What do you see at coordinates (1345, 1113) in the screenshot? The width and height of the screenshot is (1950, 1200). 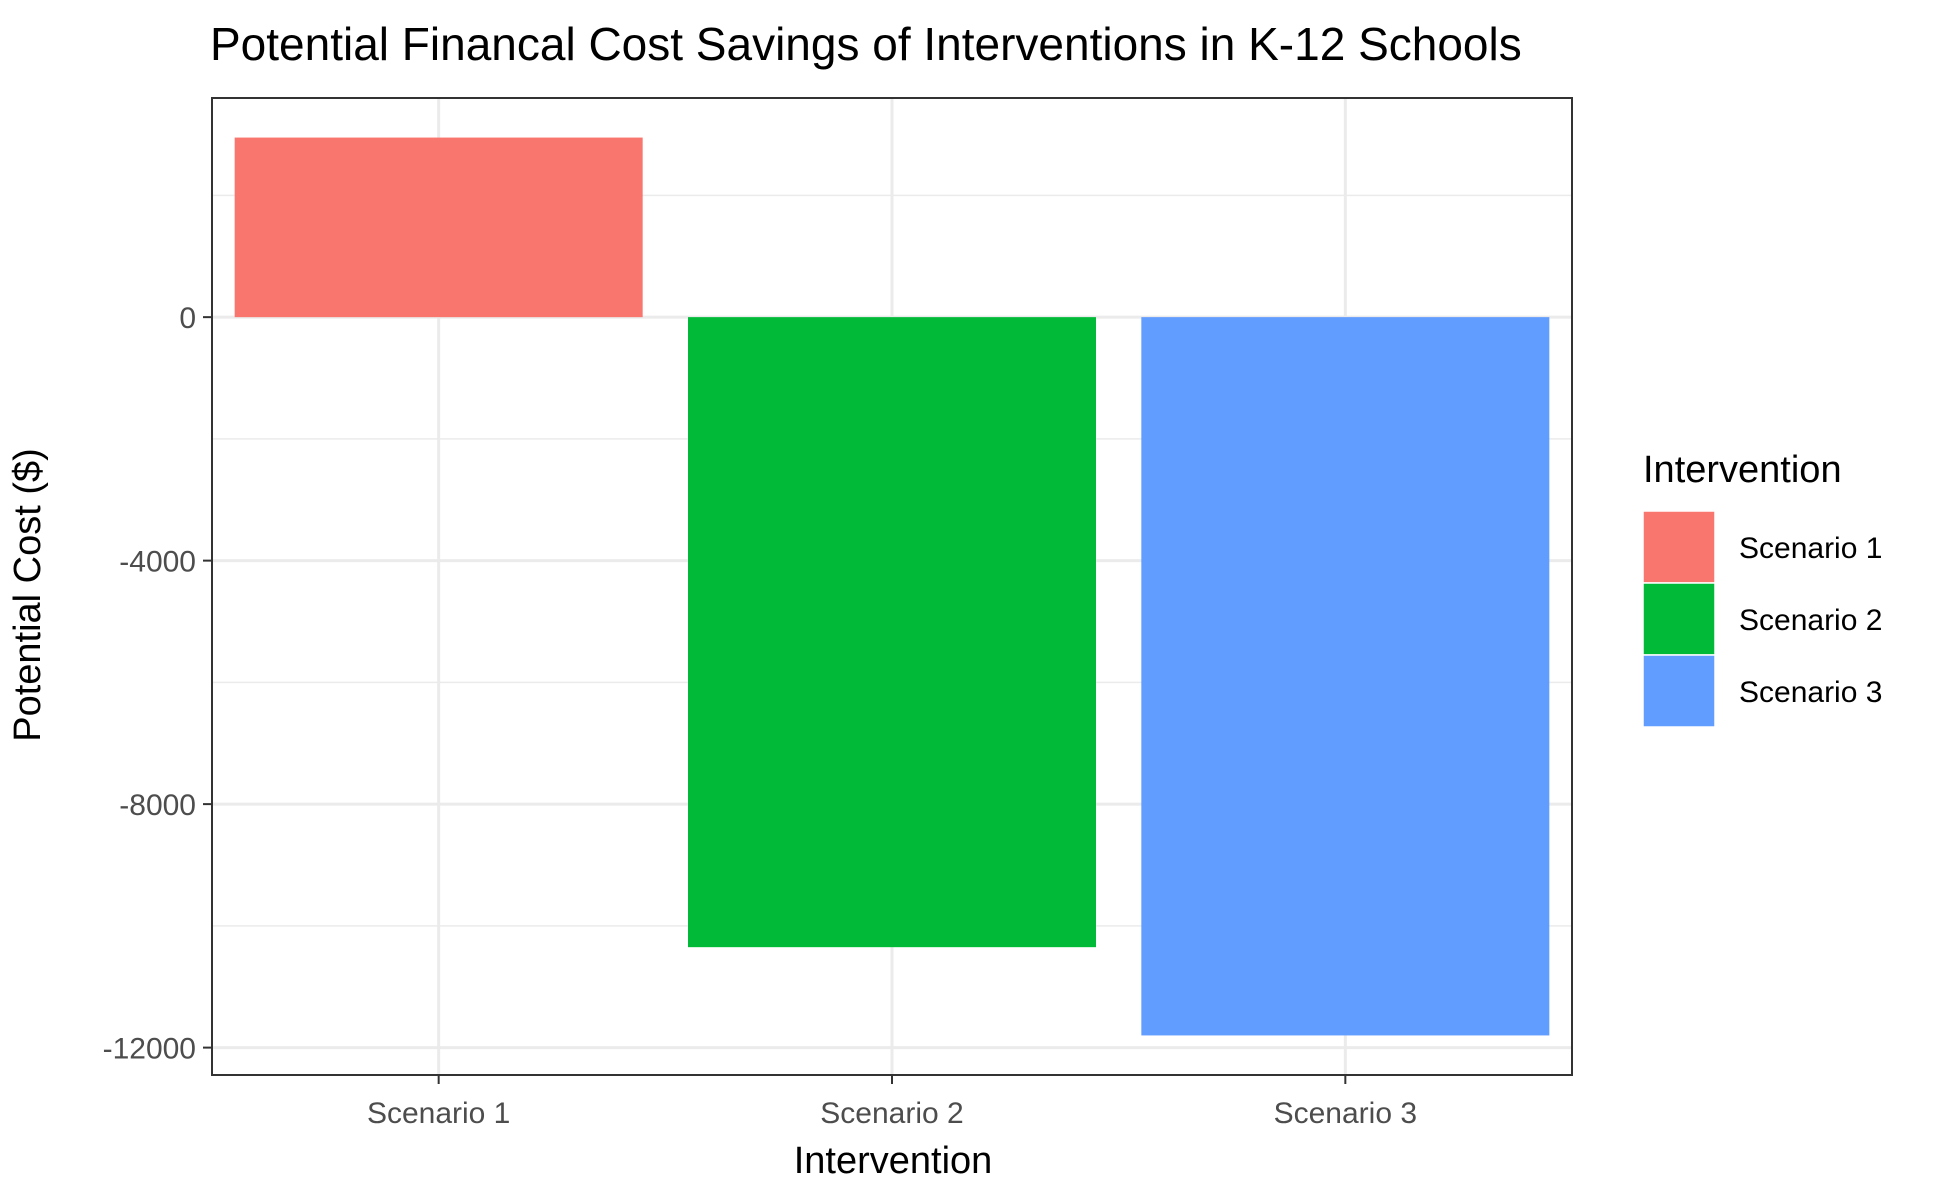 I see `x-tick-label: Scenario 3` at bounding box center [1345, 1113].